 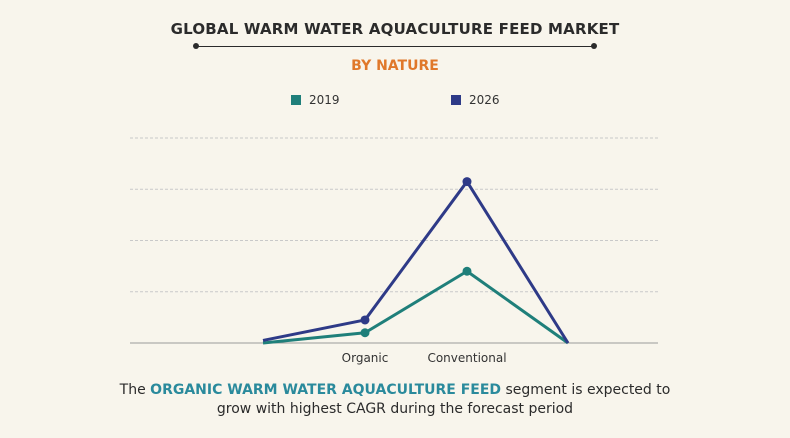 What do you see at coordinates (594, 46) in the screenshot?
I see `title-underline-dot-right` at bounding box center [594, 46].